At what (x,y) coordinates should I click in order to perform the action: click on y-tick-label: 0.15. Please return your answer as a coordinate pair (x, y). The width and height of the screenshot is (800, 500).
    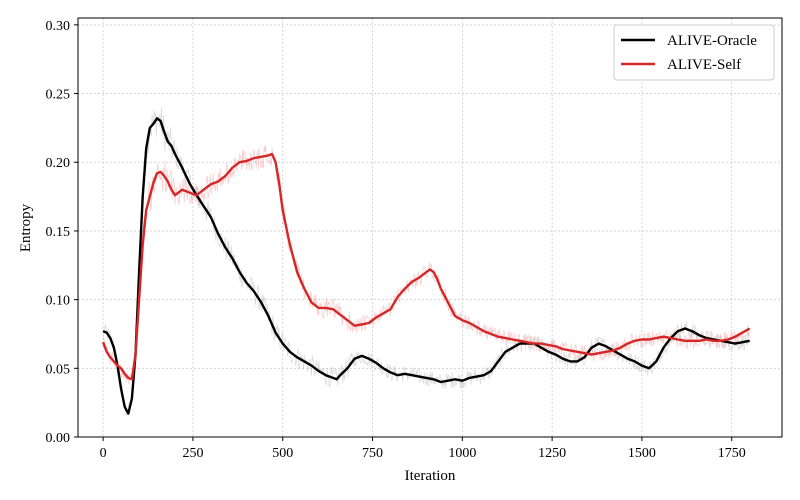
    Looking at the image, I should click on (58, 232).